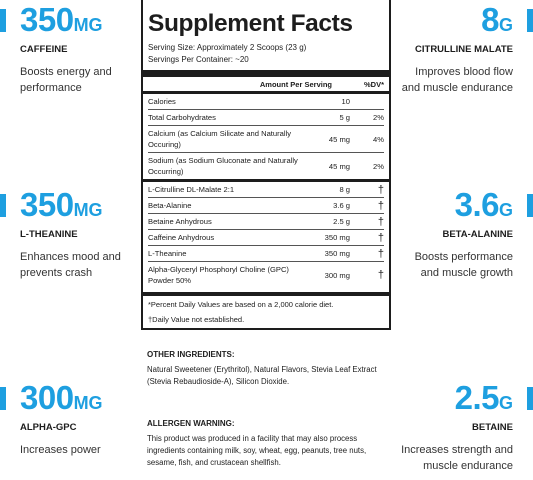  I want to click on table-row: L-Theanine 350 mg †, so click(266, 253).